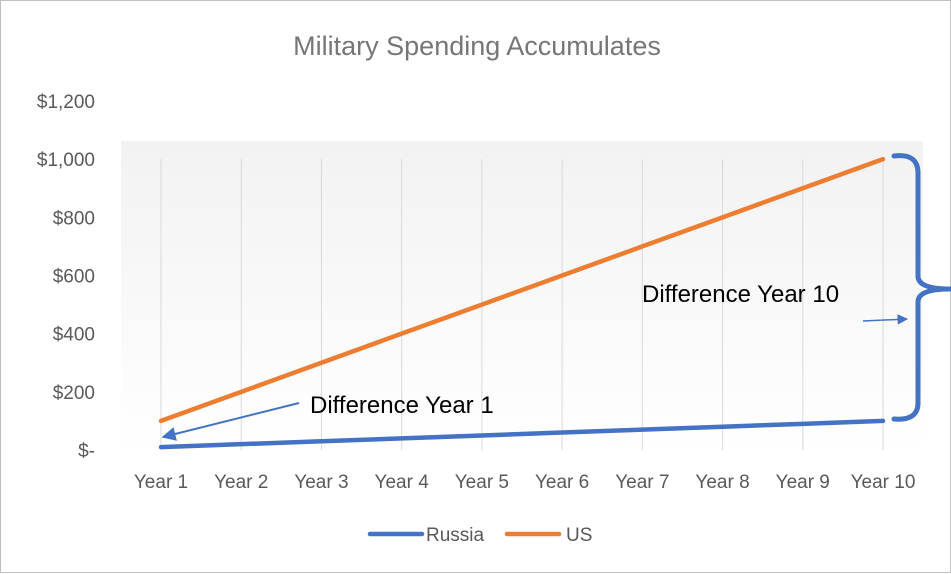  I want to click on difference-brace, so click(921, 287).